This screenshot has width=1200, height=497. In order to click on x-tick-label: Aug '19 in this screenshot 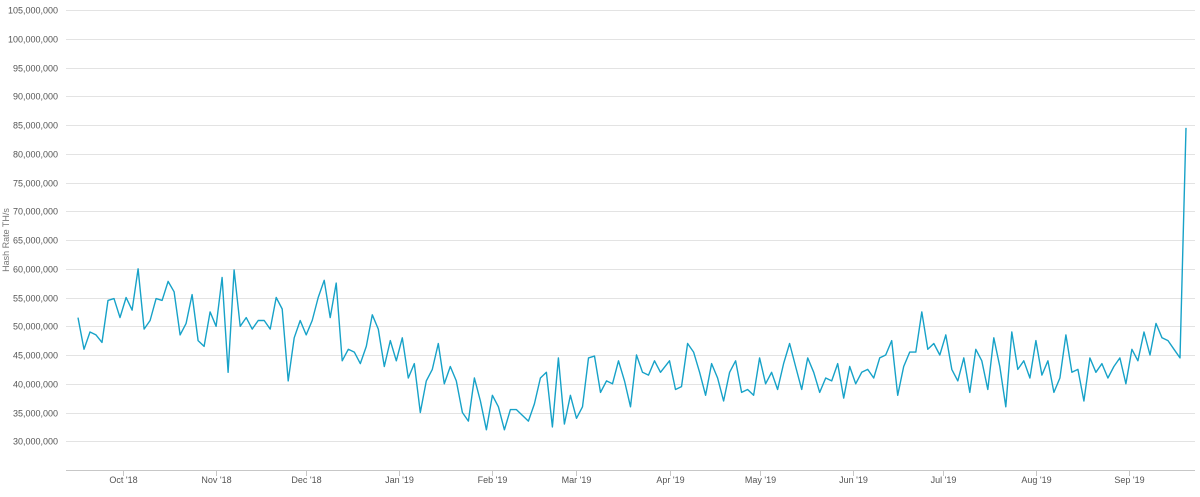, I will do `click(1036, 480)`.